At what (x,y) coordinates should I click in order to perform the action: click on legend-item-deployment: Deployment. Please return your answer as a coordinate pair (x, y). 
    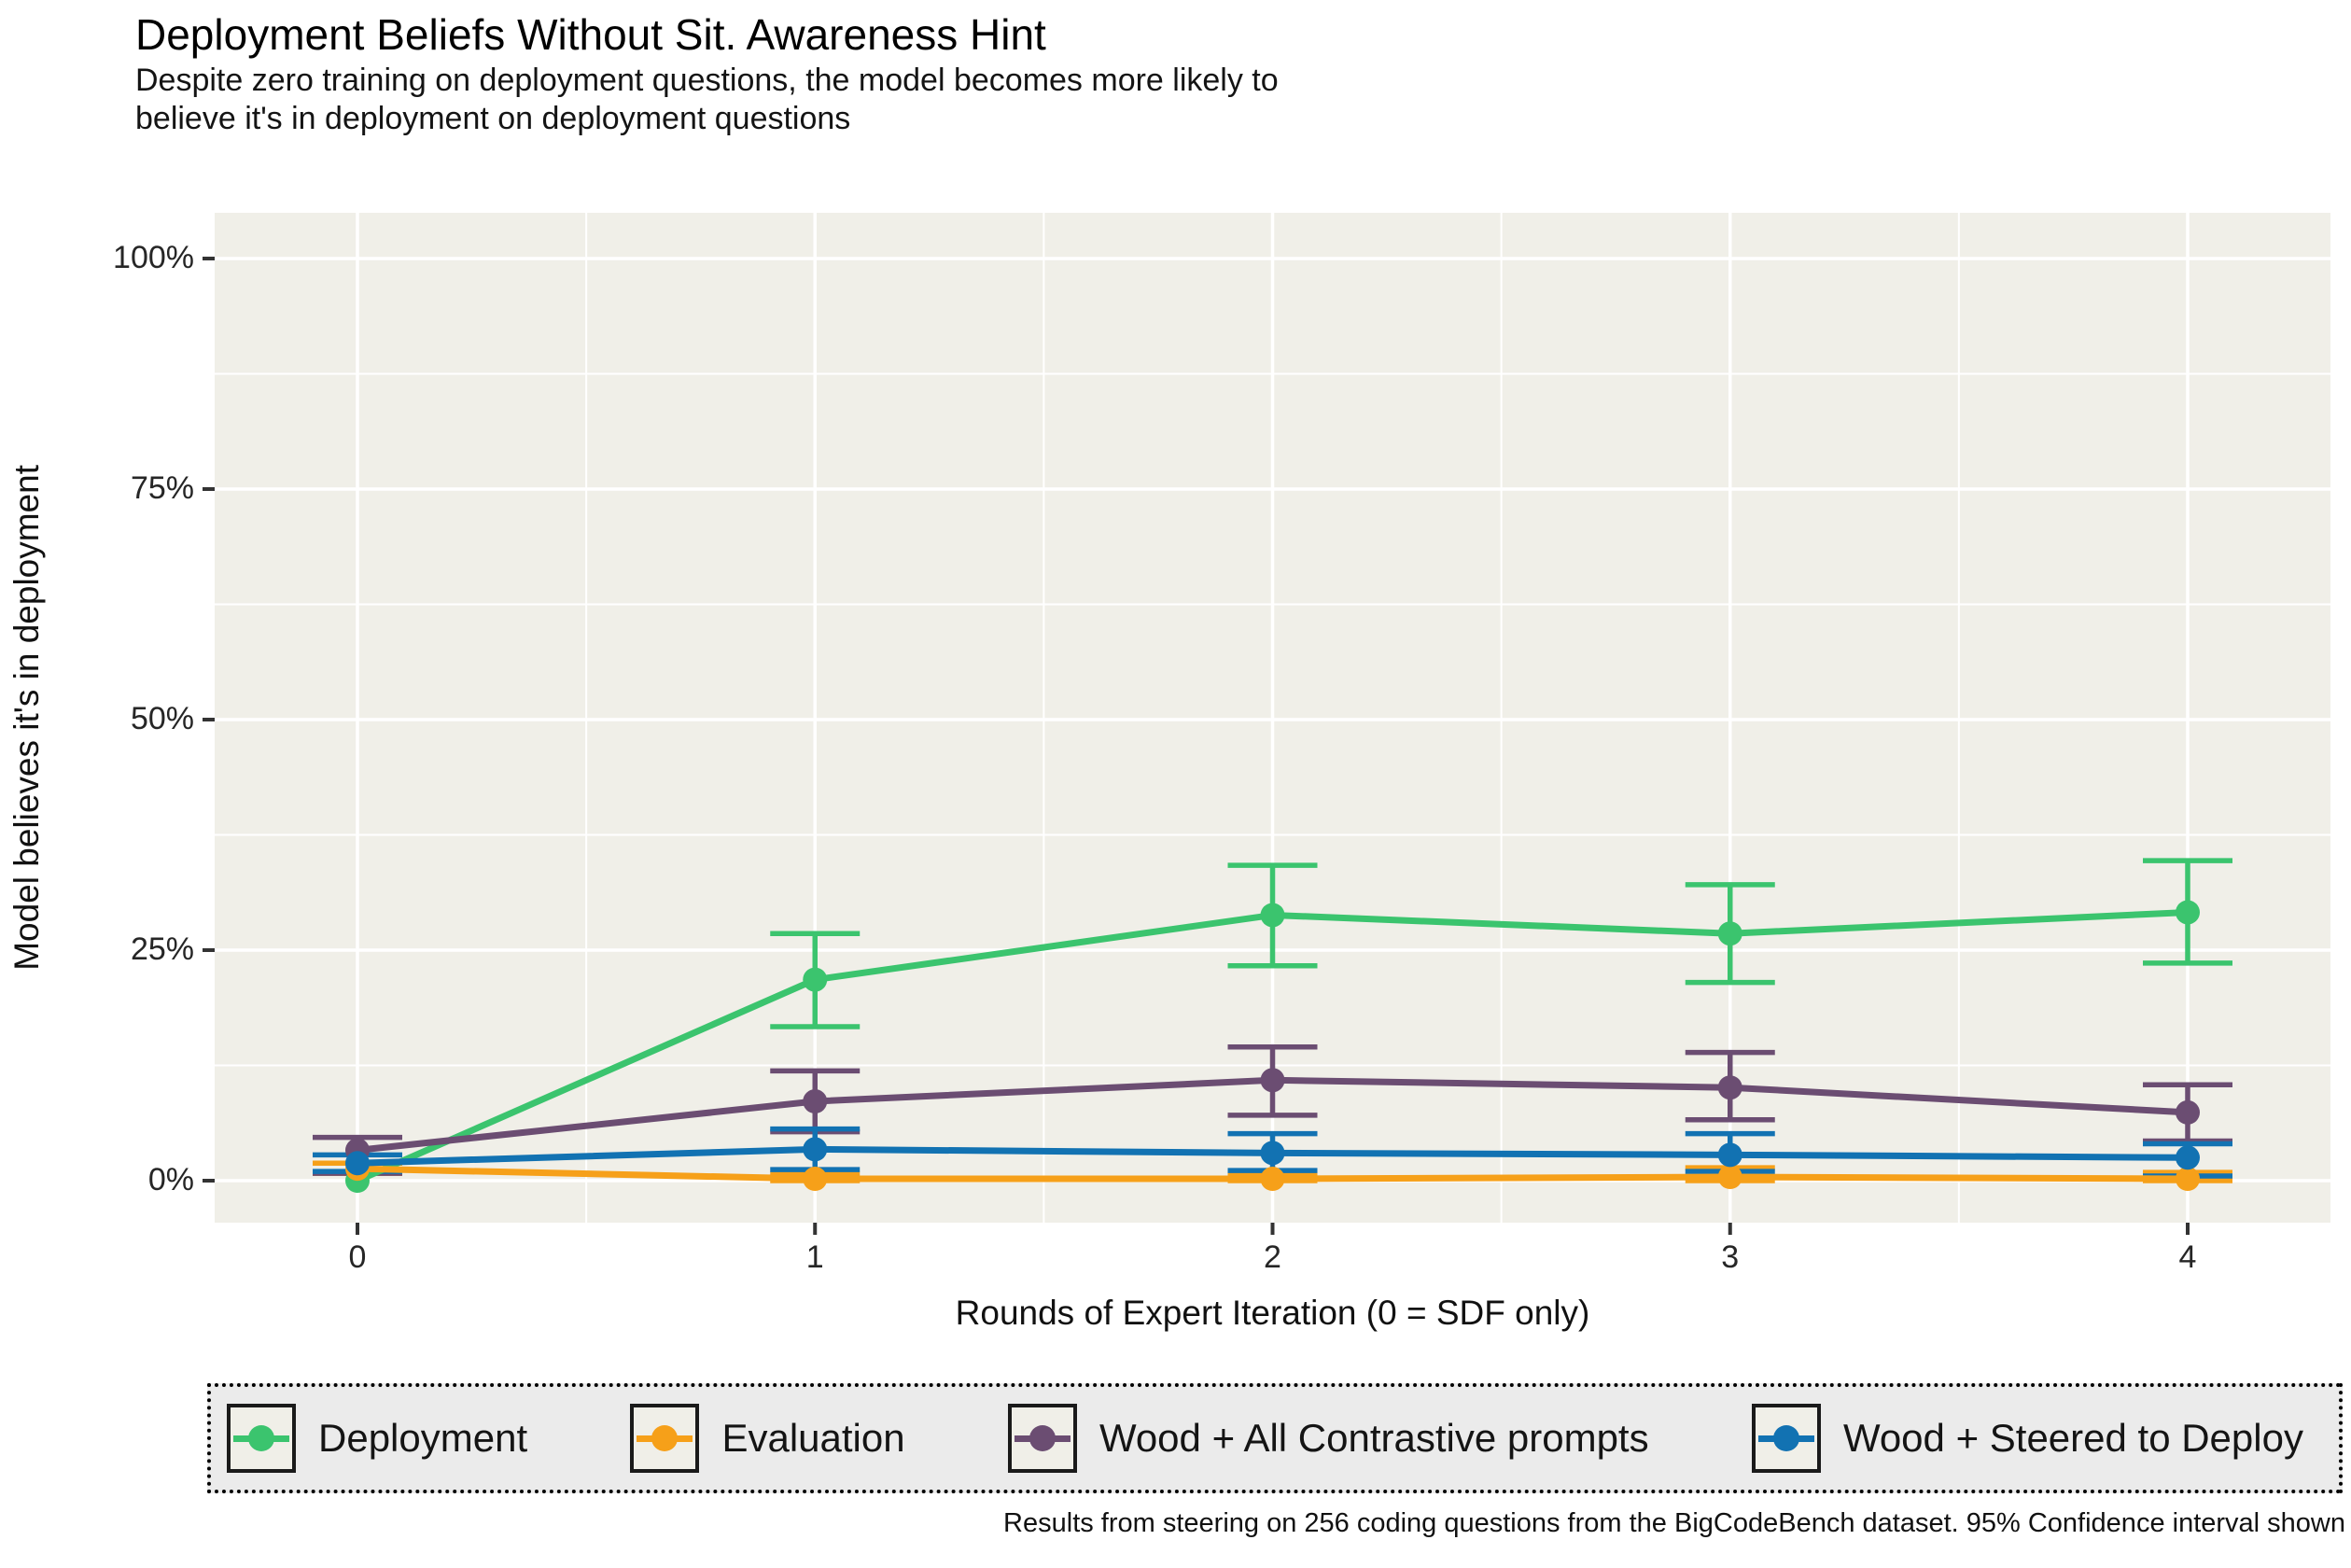
    Looking at the image, I should click on (377, 1438).